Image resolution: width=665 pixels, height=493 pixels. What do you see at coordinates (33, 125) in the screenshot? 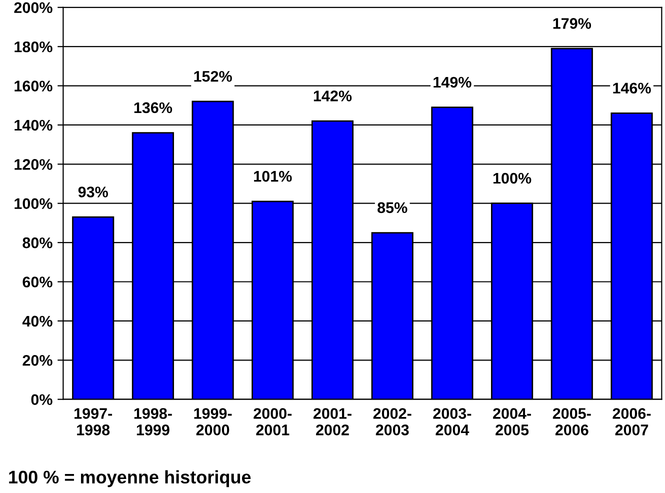
I see `y-tick-label: 140%` at bounding box center [33, 125].